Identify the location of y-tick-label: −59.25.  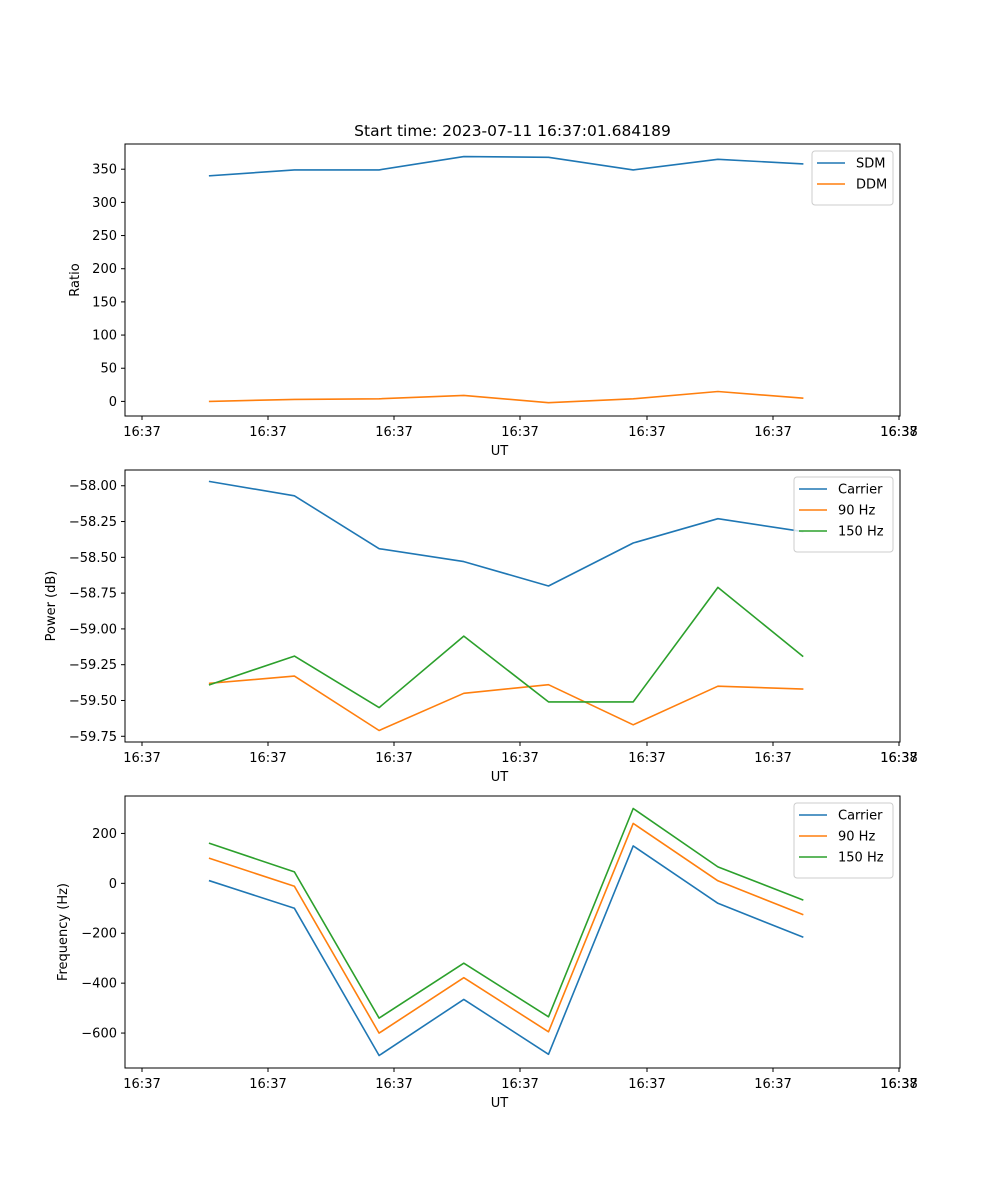
(93, 665).